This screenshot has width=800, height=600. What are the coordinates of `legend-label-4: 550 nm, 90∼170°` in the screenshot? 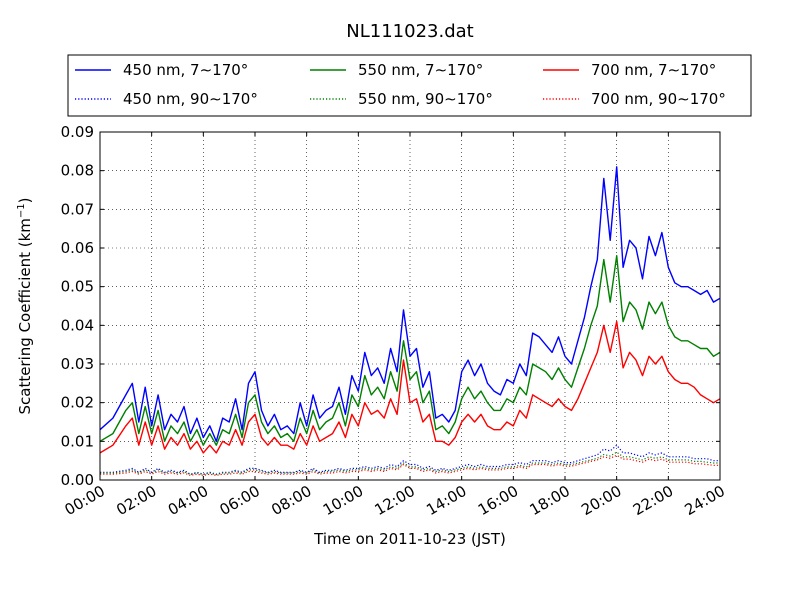 It's located at (425, 99).